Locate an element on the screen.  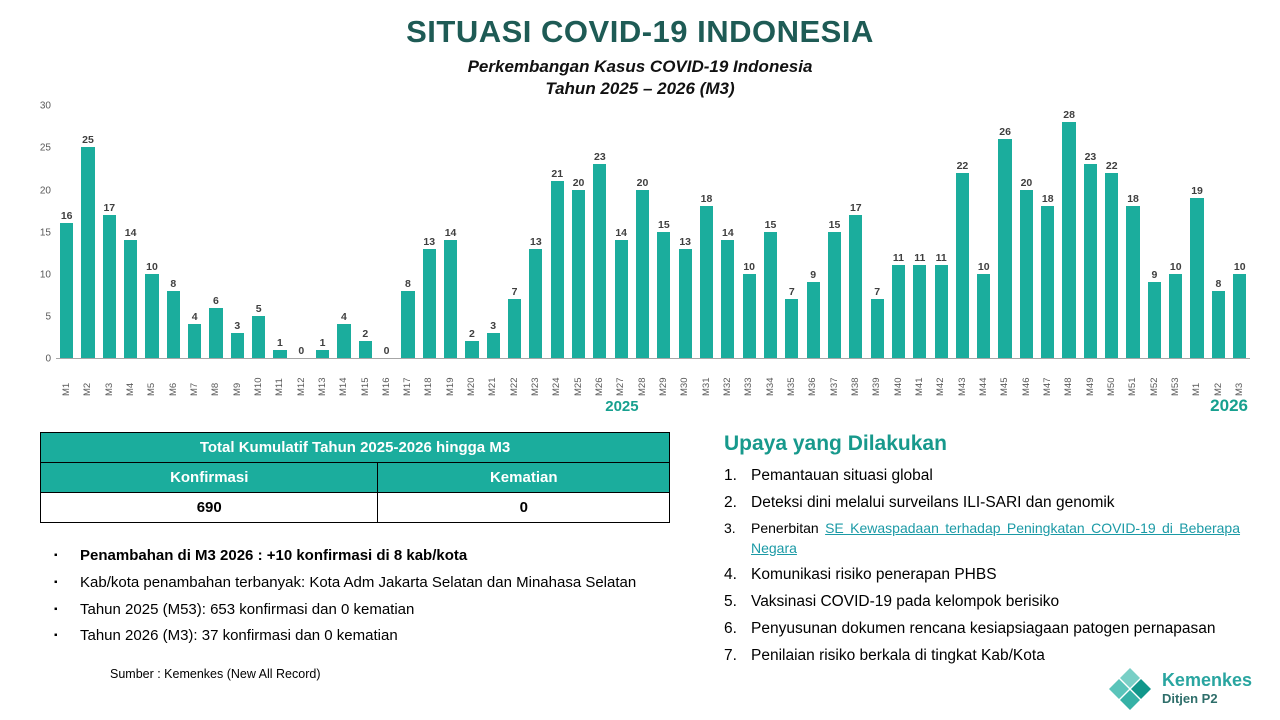
bar-column: 7 is located at coordinates (791, 322).